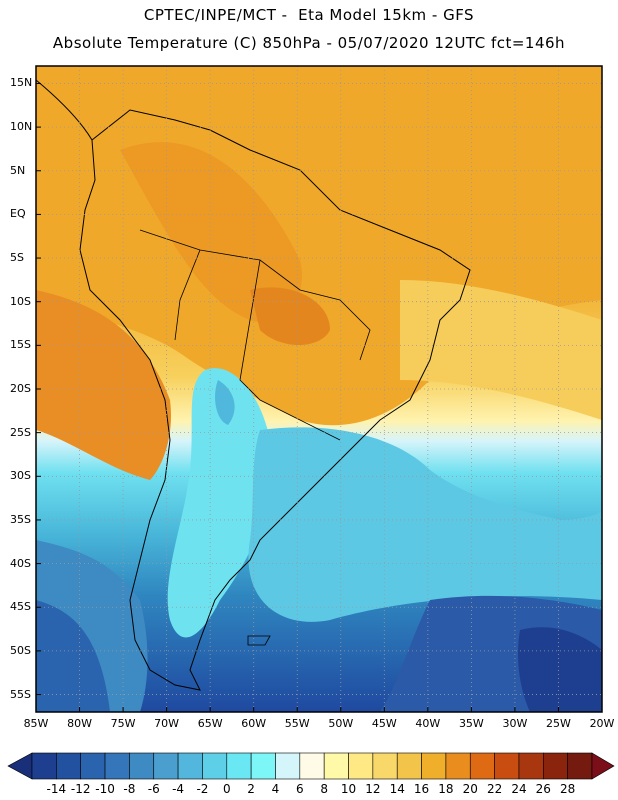  Describe the element at coordinates (300, 789) in the screenshot. I see `colorbar-label: 6` at that location.